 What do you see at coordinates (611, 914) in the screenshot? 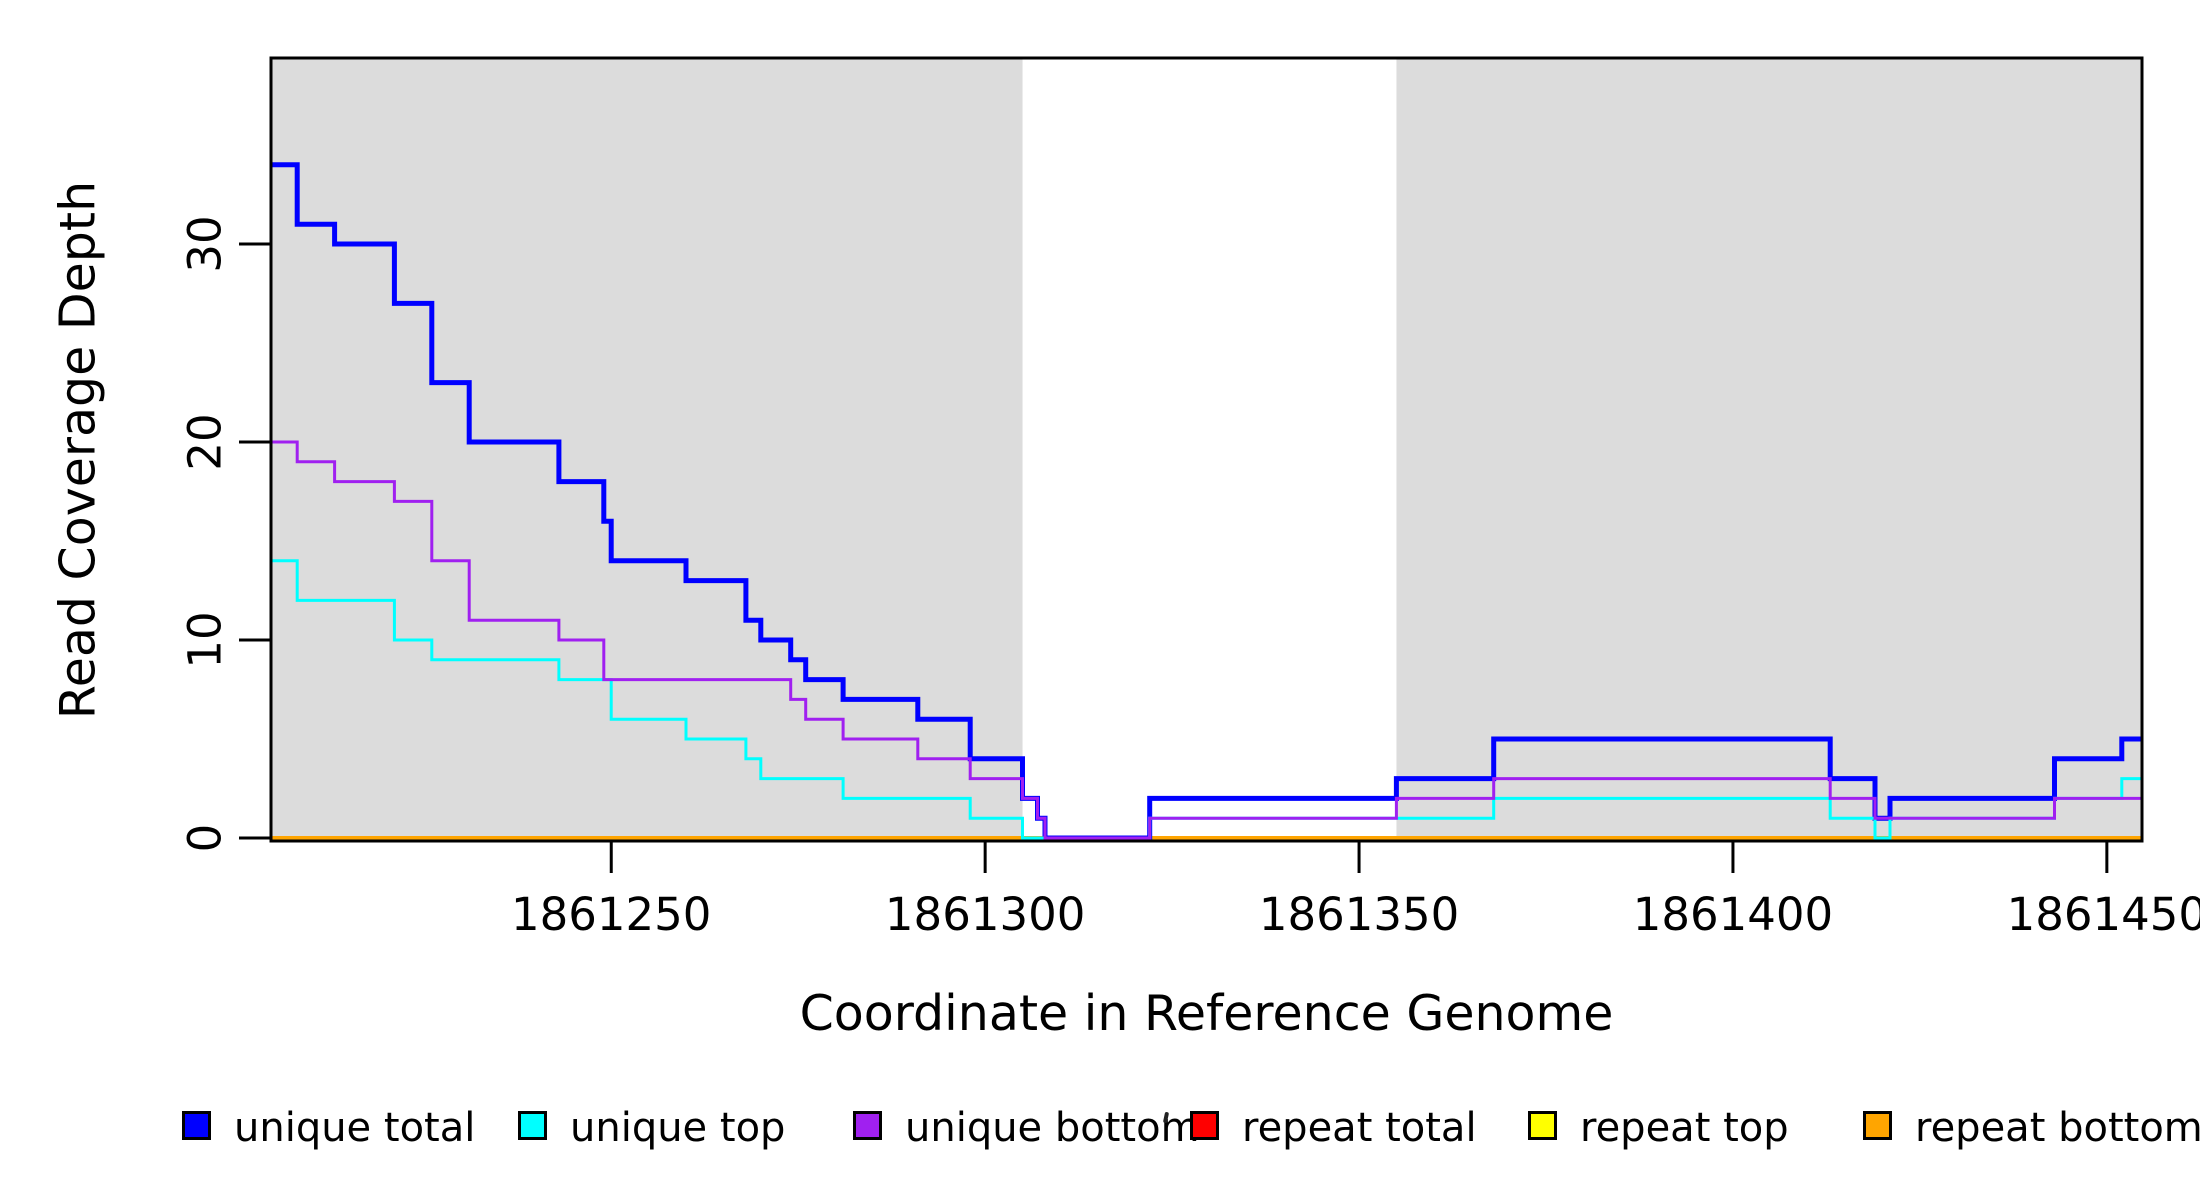
I see `x-tick-label: 1861250` at bounding box center [611, 914].